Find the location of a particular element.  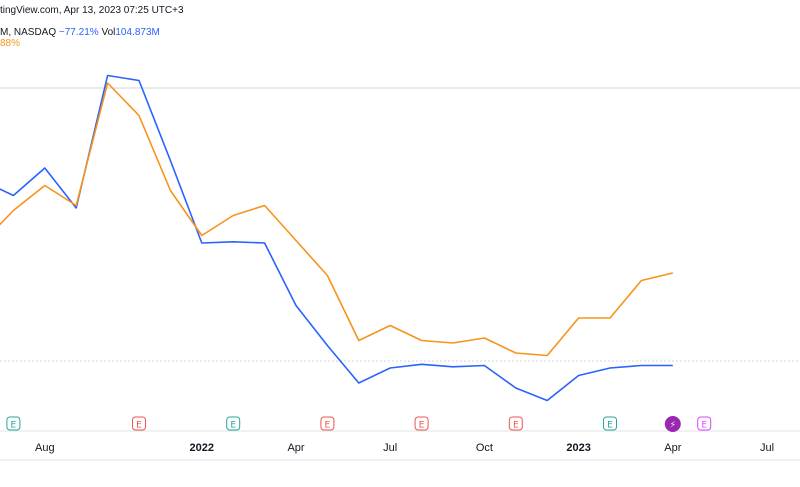

x-axis: Aug 2022 Apr Jul Oct 2023 Apr Jul is located at coordinates (404, 448).